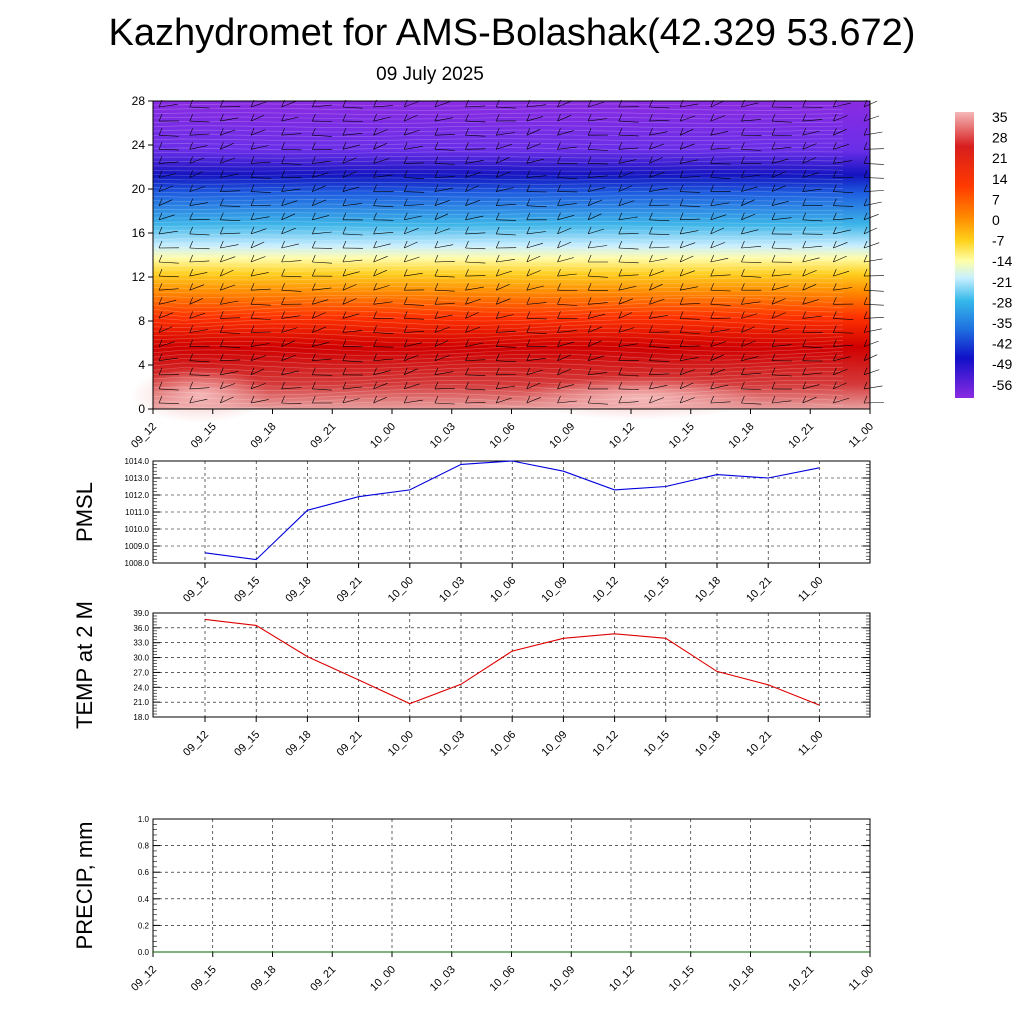 The height and width of the screenshot is (1024, 1024). What do you see at coordinates (708, 590) in the screenshot?
I see `x-tick-label: 10_18` at bounding box center [708, 590].